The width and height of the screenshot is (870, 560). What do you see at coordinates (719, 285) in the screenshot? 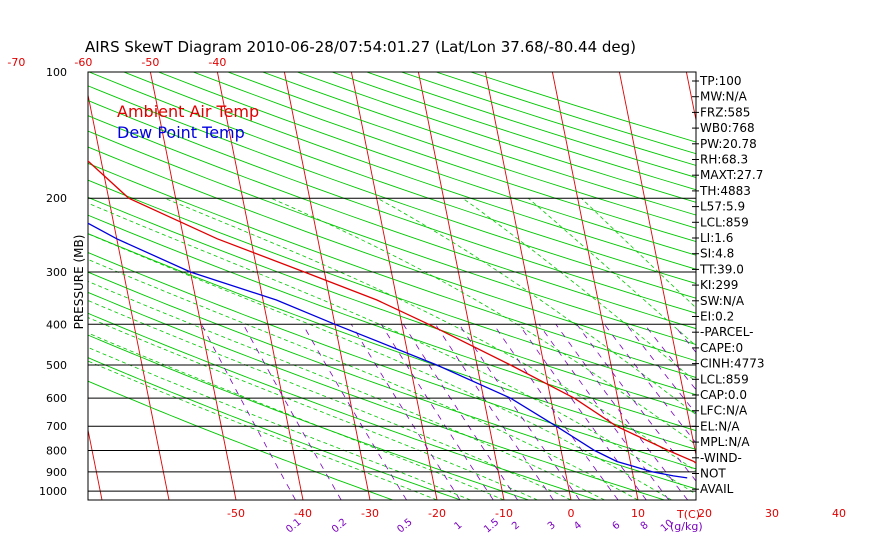
I see `index-item: KI:299` at bounding box center [719, 285].